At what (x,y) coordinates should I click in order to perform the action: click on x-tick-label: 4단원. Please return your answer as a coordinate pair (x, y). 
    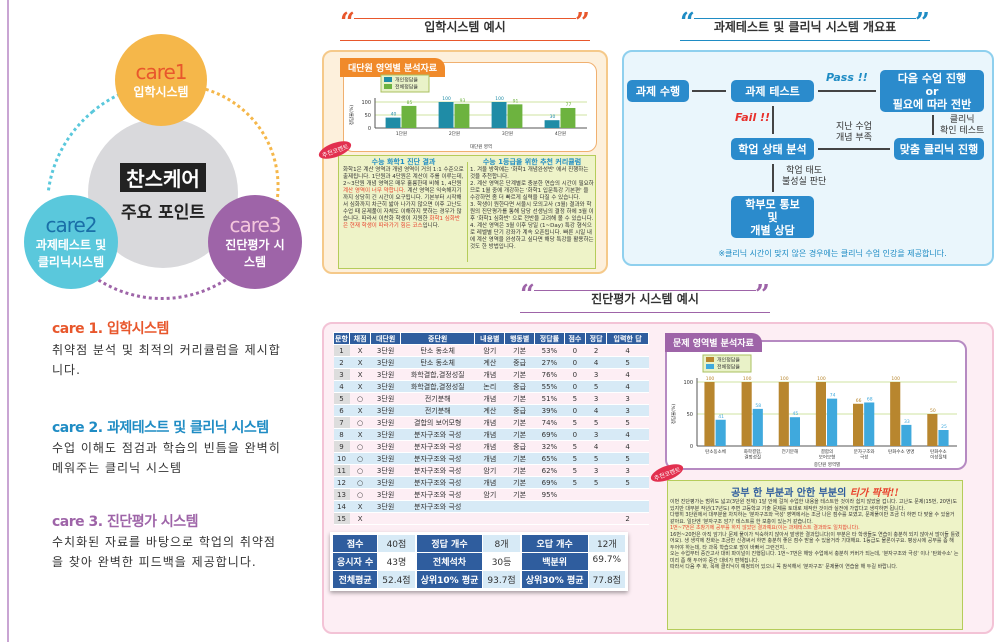
    Looking at the image, I should click on (560, 133).